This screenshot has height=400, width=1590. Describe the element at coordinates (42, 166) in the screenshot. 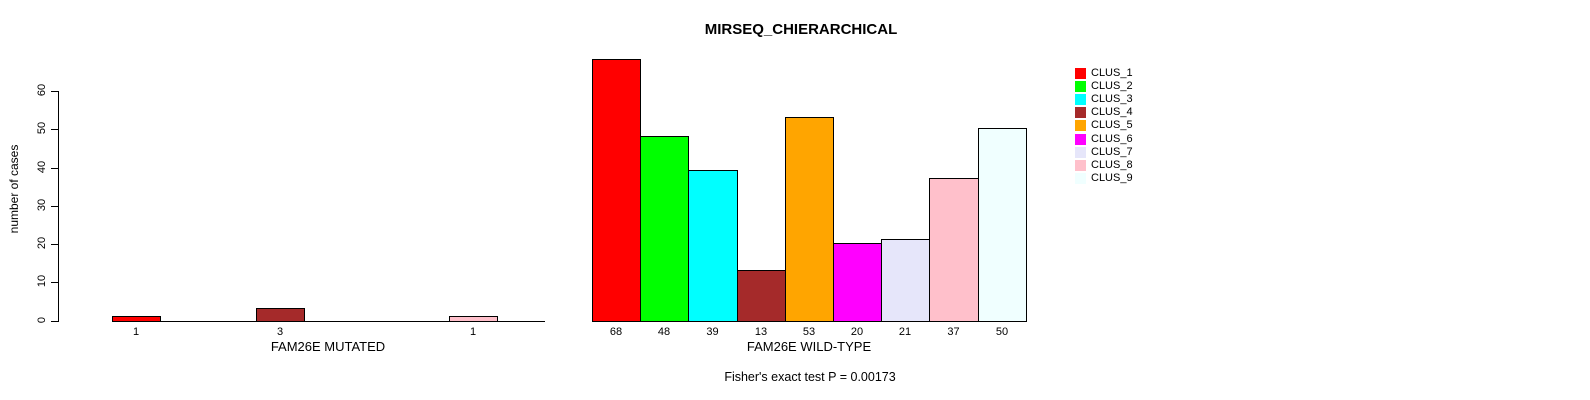

I see `y-tick-label: 40` at that location.